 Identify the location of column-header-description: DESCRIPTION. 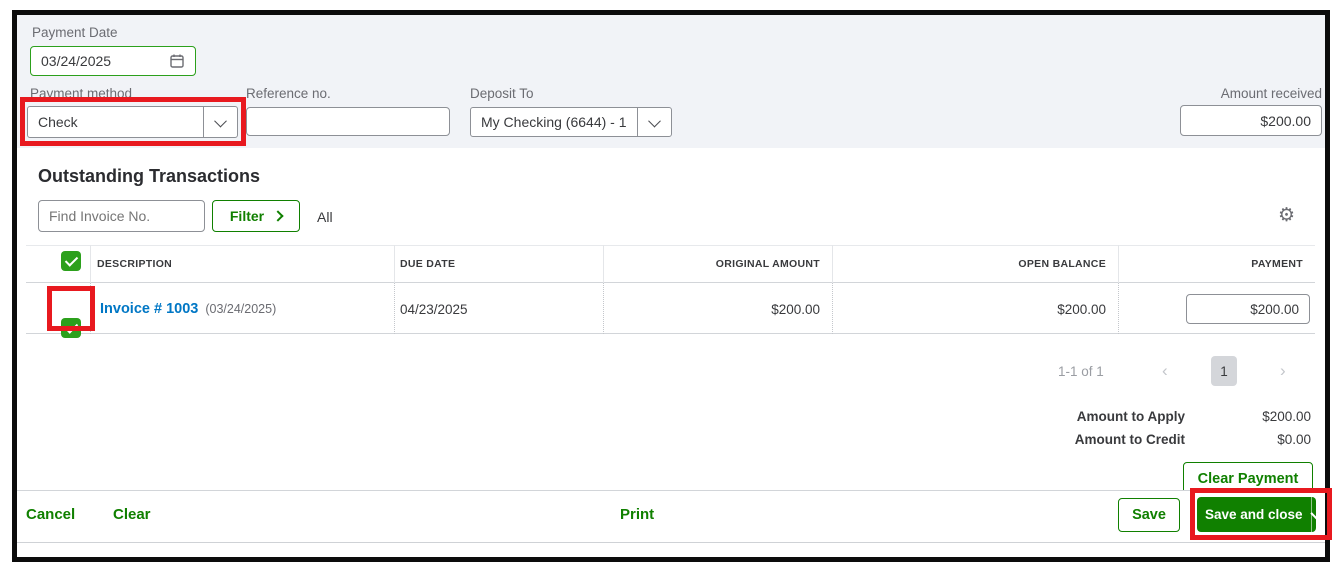
(135, 264).